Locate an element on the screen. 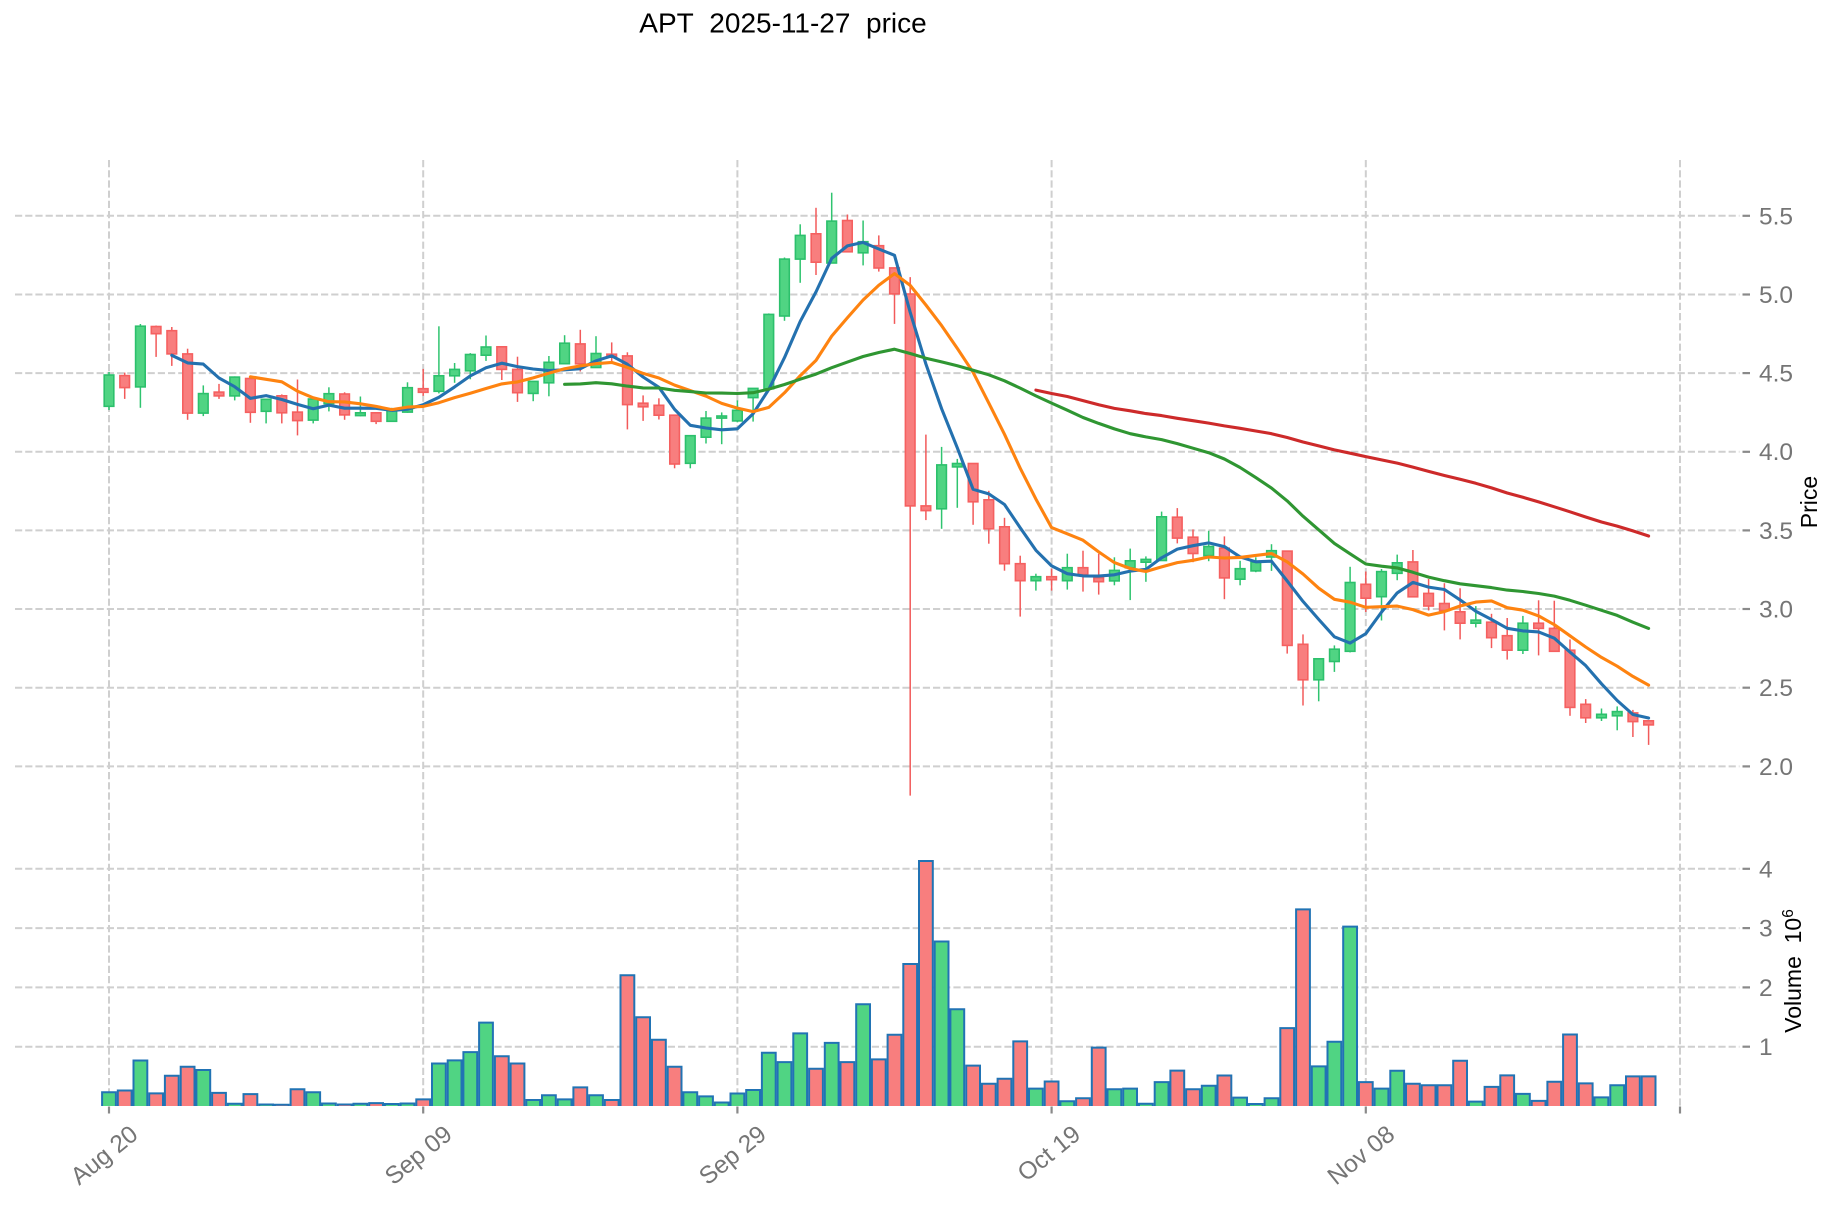  svg-text: 2.0 is located at coordinates (1776, 767).